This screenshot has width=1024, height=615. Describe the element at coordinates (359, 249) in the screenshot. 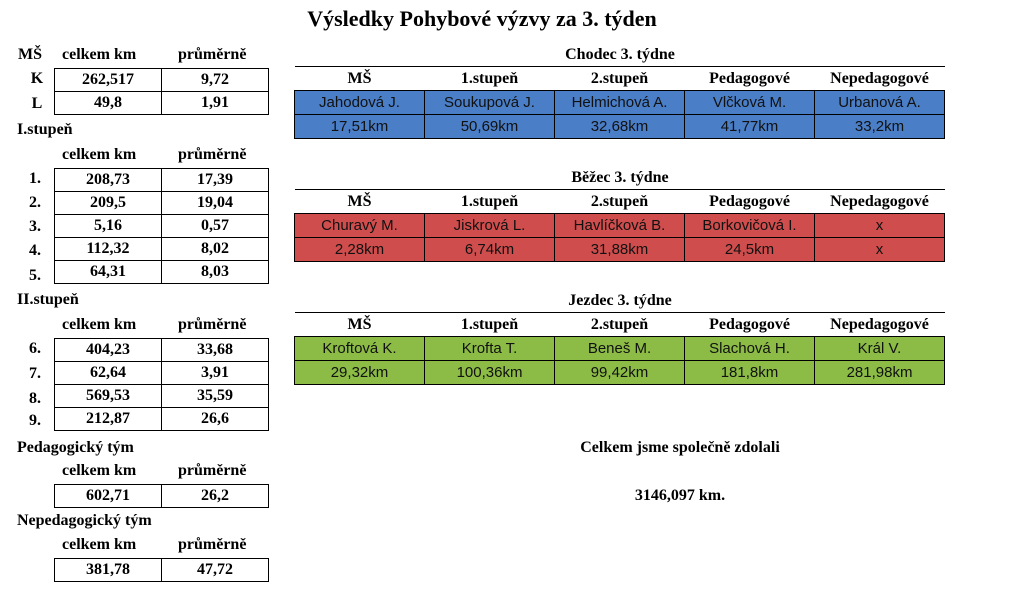

I see `km-cell: 2,28km` at that location.